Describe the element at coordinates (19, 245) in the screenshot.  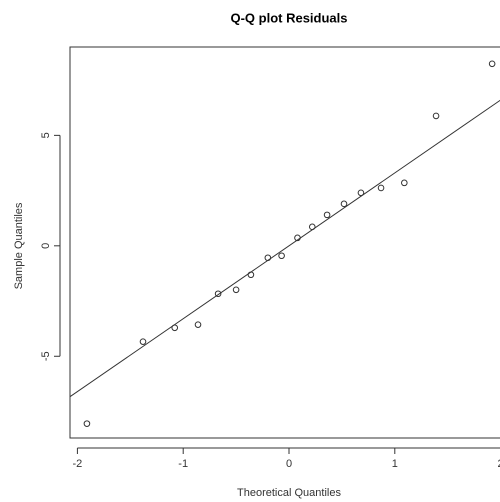
I see `y-axis-label: Sample Quantiles` at that location.